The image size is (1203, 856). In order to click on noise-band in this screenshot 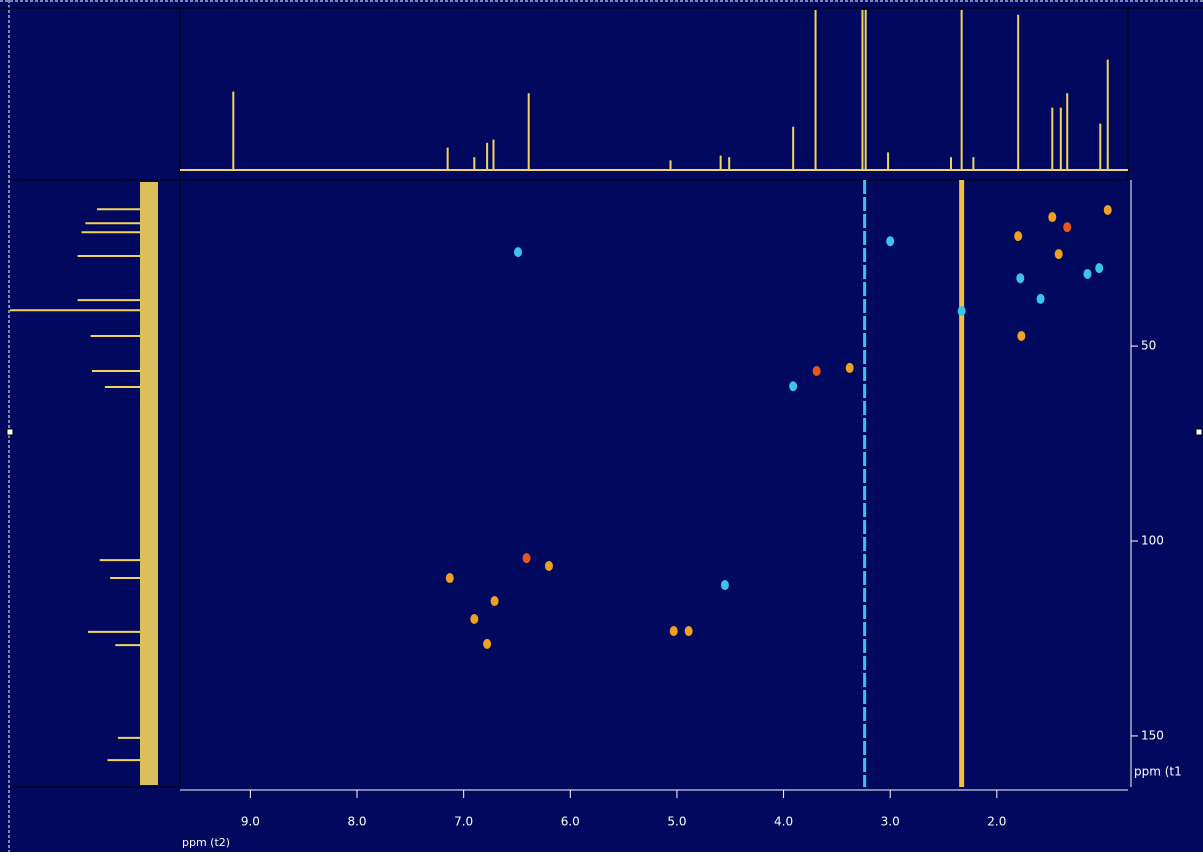, I will do `click(149, 483)`.